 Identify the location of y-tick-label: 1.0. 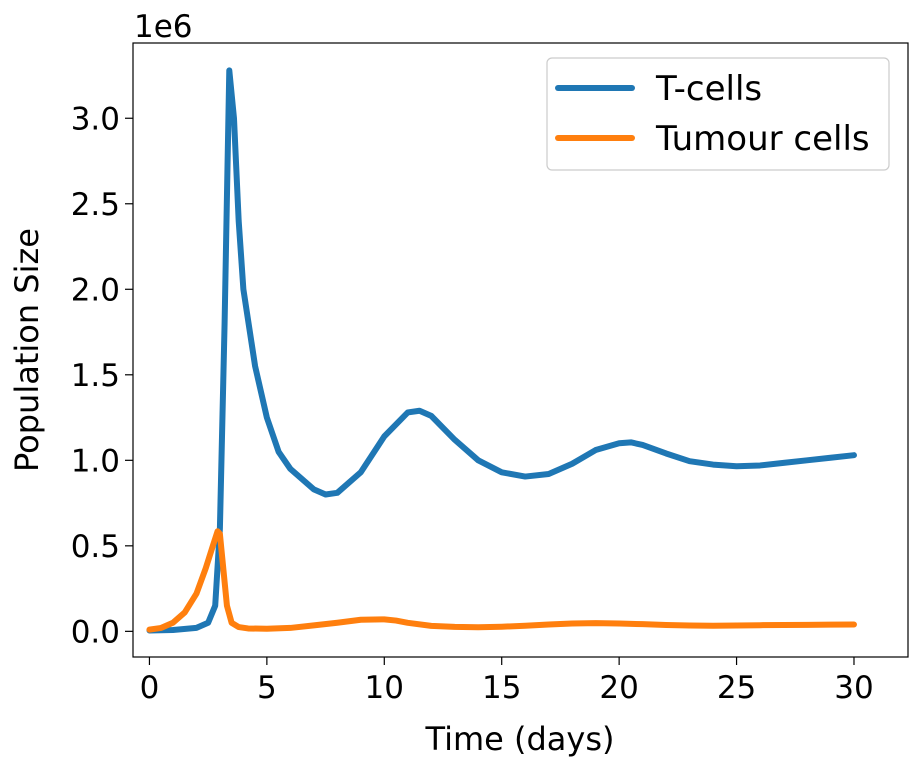
(95, 461).